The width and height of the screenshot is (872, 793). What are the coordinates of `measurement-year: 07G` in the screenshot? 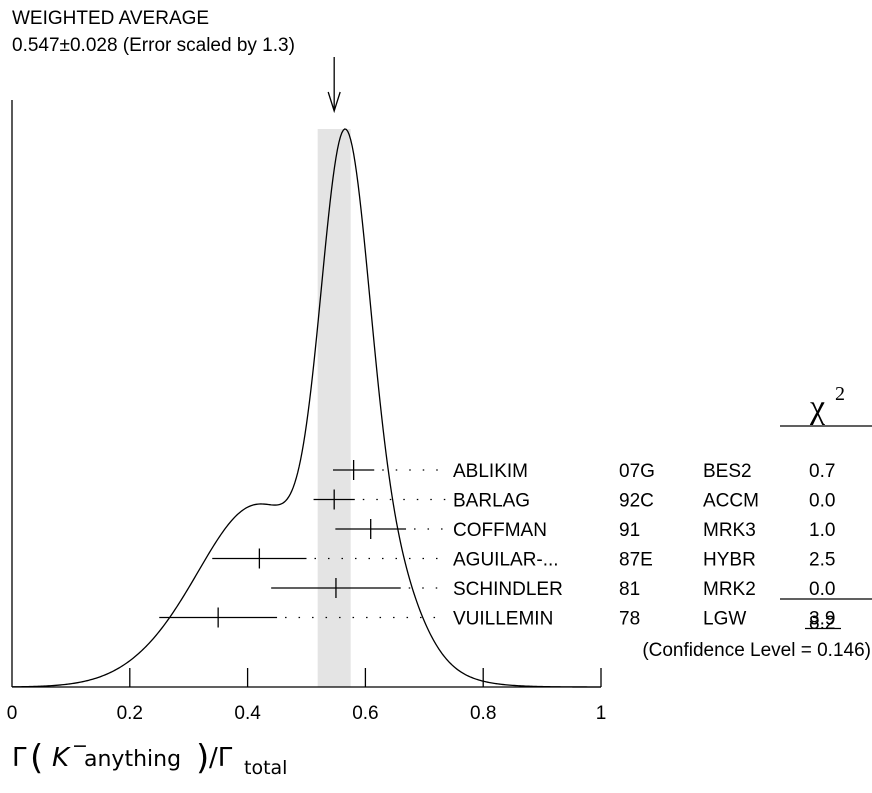 It's located at (637, 471).